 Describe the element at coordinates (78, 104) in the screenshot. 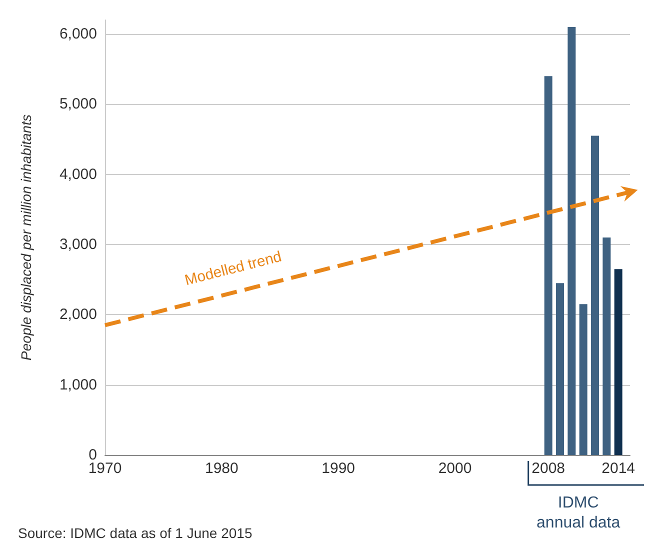

I see `y-tick-label: 5,000` at that location.